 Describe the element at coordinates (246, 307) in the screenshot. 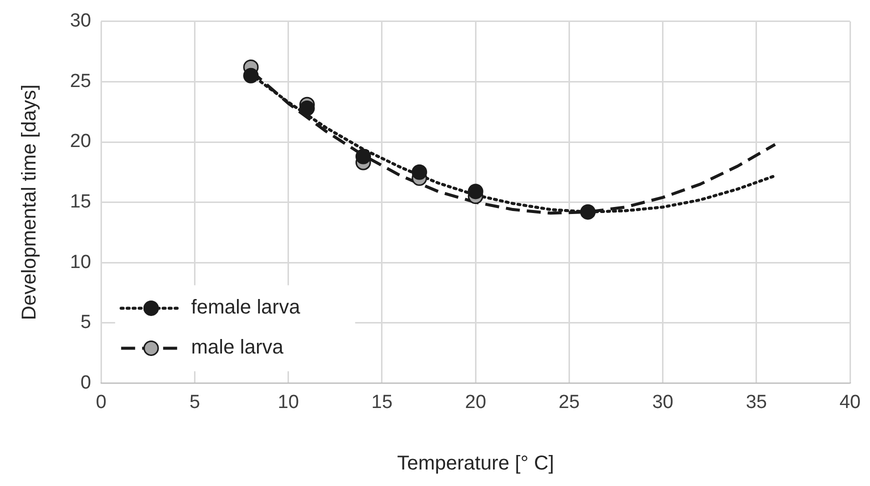

I see `legend-label: female larva` at that location.